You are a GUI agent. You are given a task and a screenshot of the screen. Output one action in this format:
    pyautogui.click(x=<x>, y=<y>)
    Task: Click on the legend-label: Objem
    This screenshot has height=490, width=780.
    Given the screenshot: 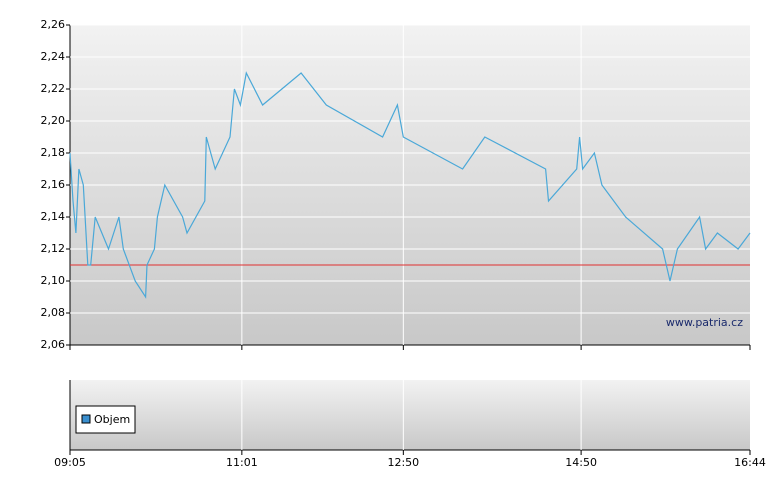 What is the action you would take?
    pyautogui.click(x=112, y=419)
    